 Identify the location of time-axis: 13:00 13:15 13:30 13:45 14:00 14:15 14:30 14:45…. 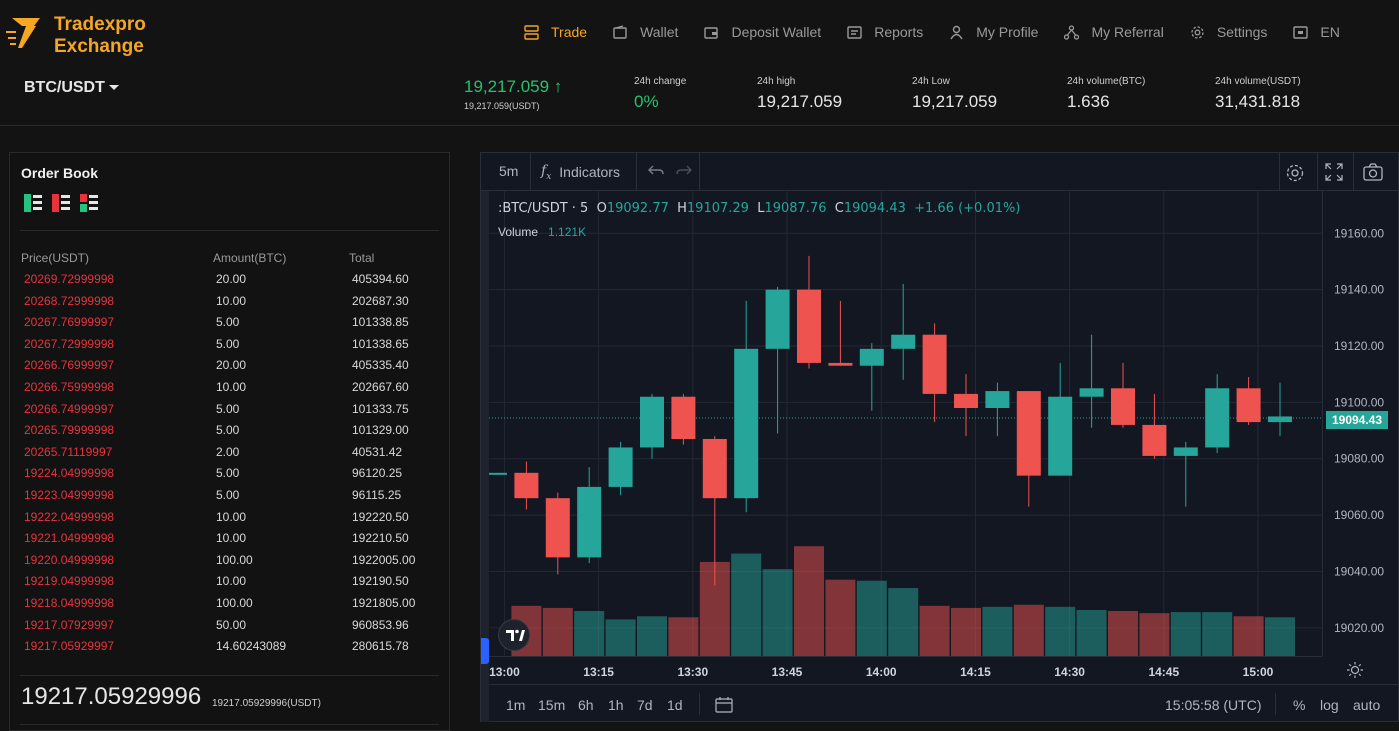
(905, 670).